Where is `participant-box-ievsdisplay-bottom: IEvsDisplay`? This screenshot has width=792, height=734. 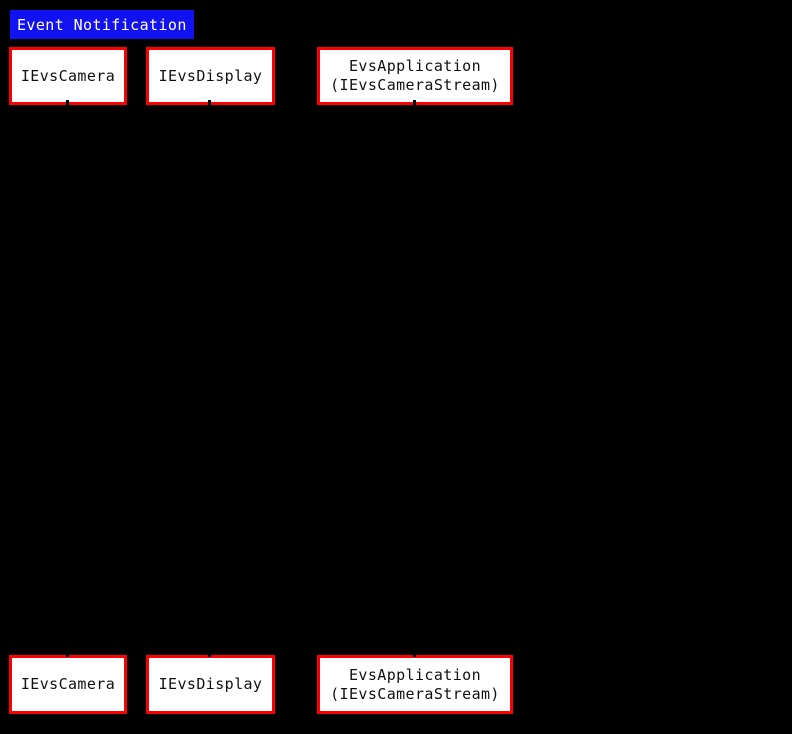 participant-box-ievsdisplay-bottom: IEvsDisplay is located at coordinates (210, 684).